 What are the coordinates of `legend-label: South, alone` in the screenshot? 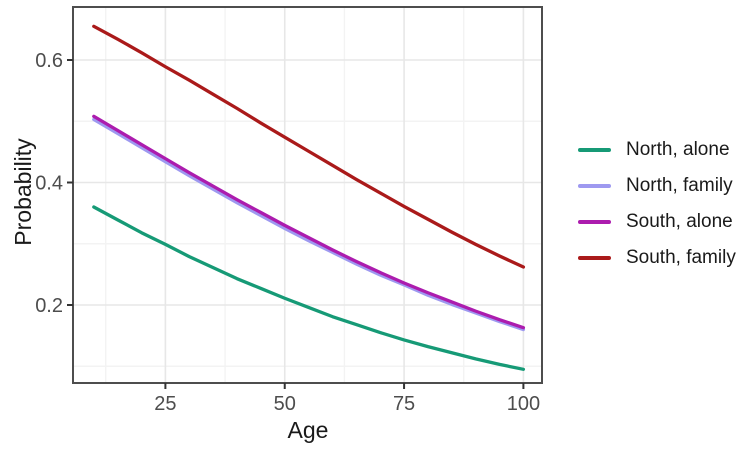 It's located at (679, 221).